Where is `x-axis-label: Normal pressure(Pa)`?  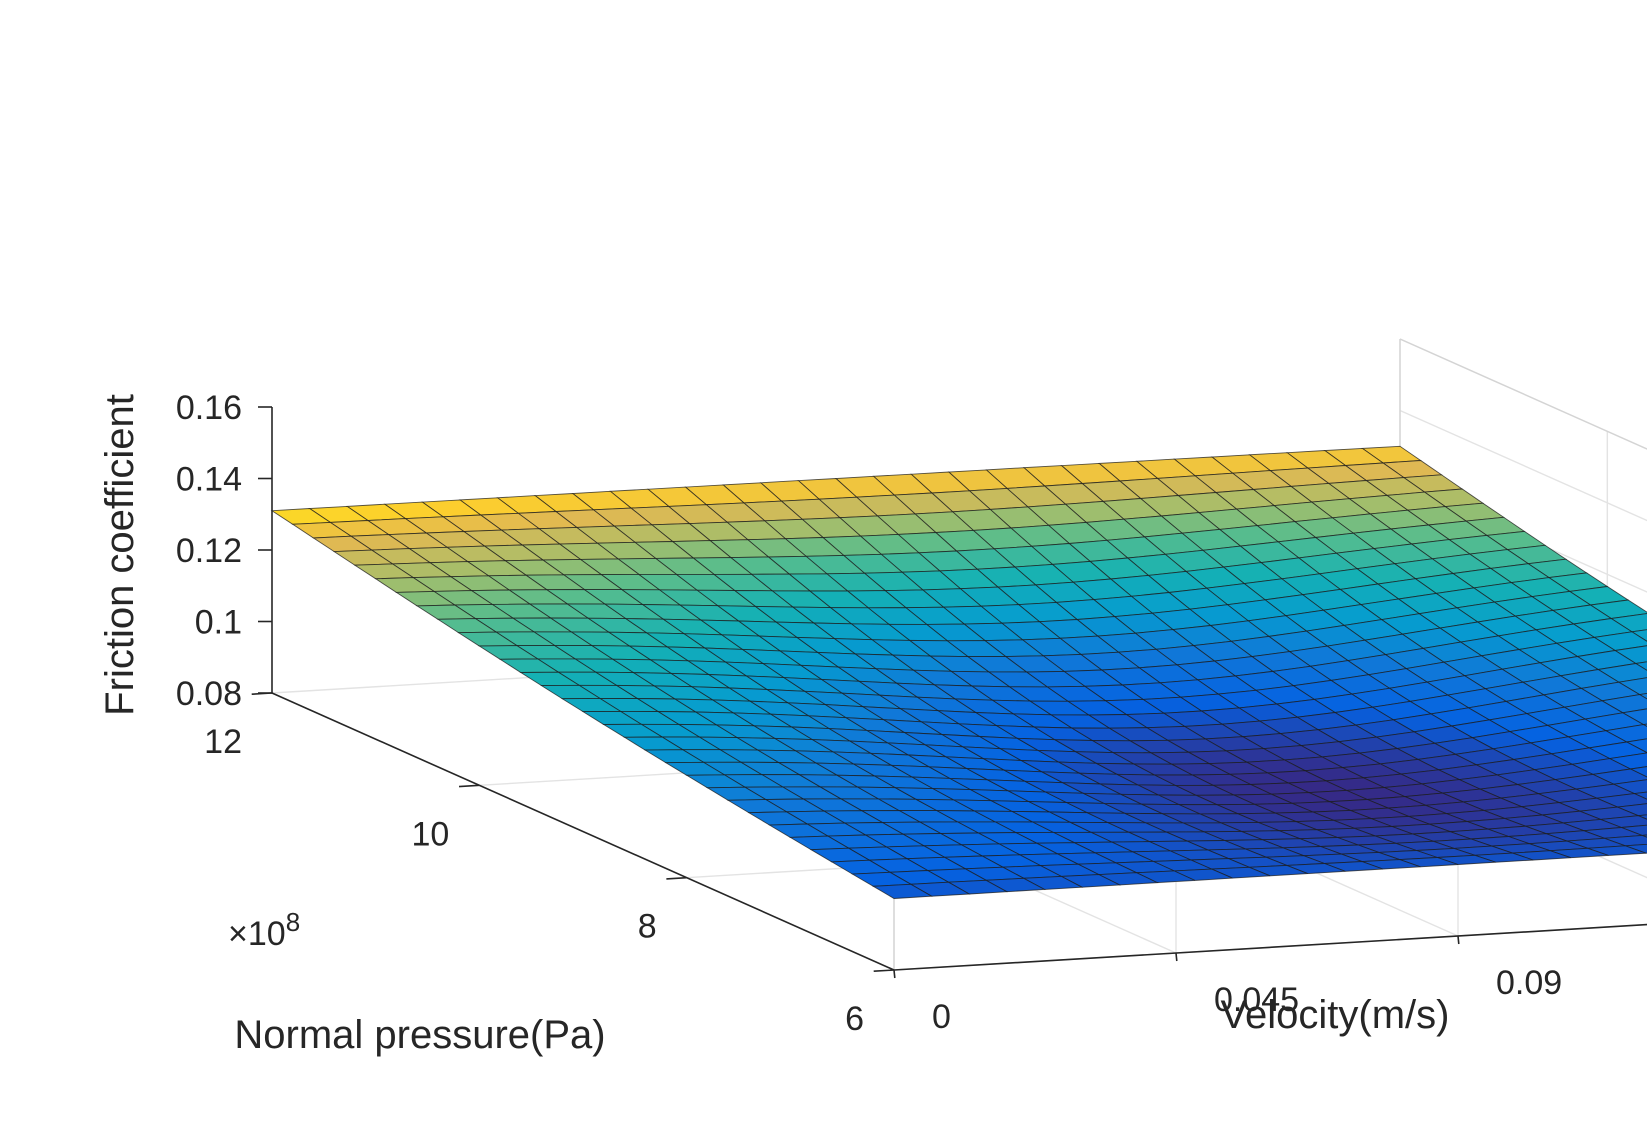 x-axis-label: Normal pressure(Pa) is located at coordinates (419, 1035).